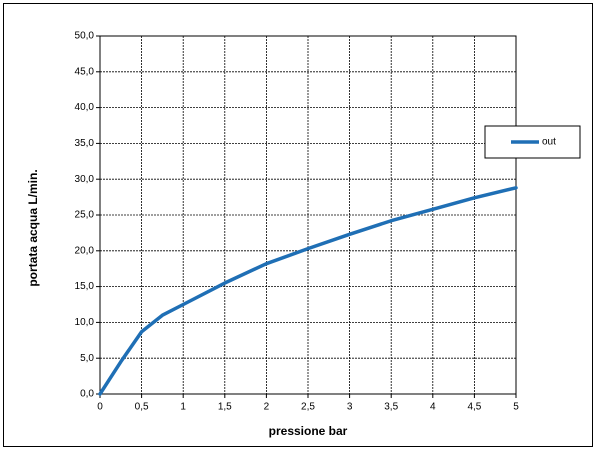  What do you see at coordinates (85, 250) in the screenshot?
I see `y-tick-label: 20,0` at bounding box center [85, 250].